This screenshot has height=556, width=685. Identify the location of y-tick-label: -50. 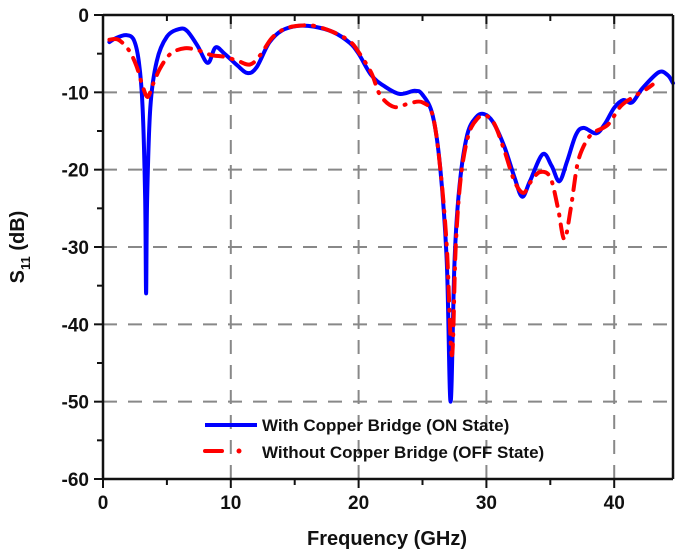
(75, 403).